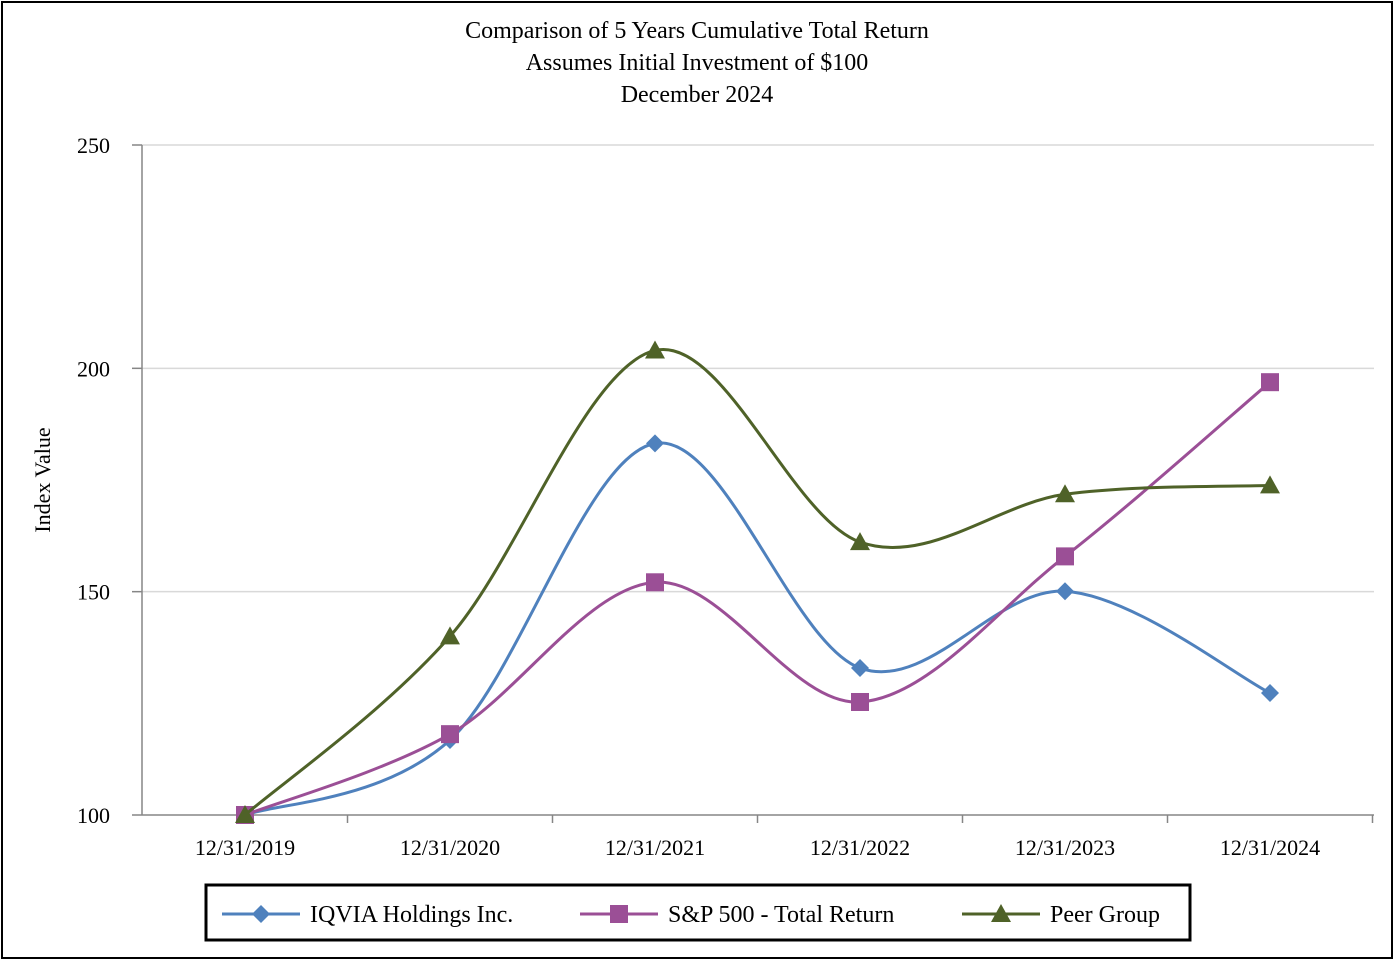 This screenshot has width=1394, height=960. What do you see at coordinates (93, 368) in the screenshot?
I see `y-tick-label: 200` at bounding box center [93, 368].